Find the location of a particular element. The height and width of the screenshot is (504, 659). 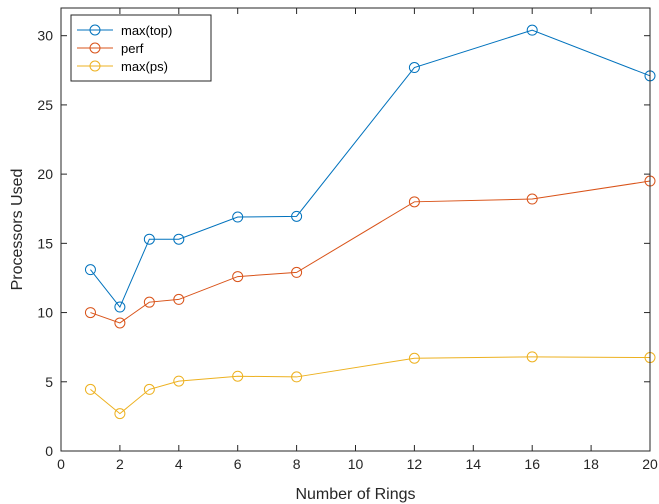

x-axis-title: Number of Rings is located at coordinates (355, 494).